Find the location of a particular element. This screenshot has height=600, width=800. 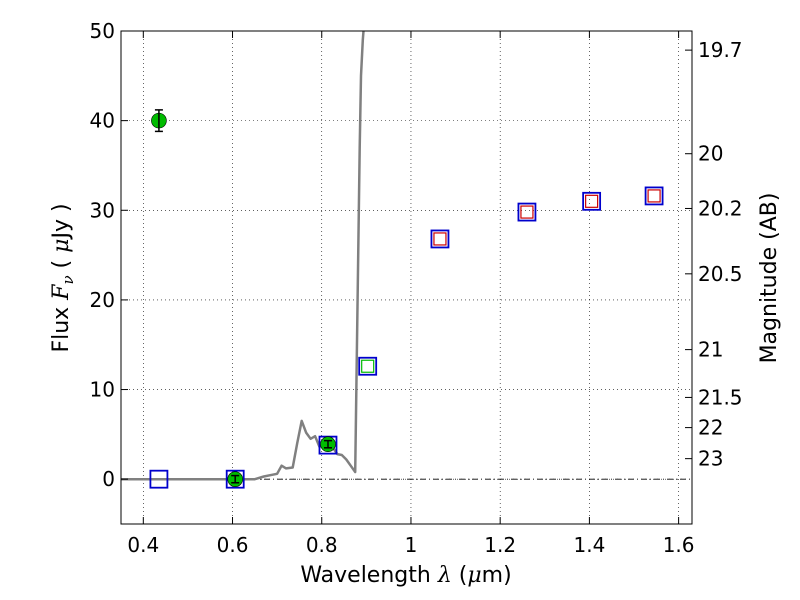

y-tick-label: 40 is located at coordinates (102, 121).